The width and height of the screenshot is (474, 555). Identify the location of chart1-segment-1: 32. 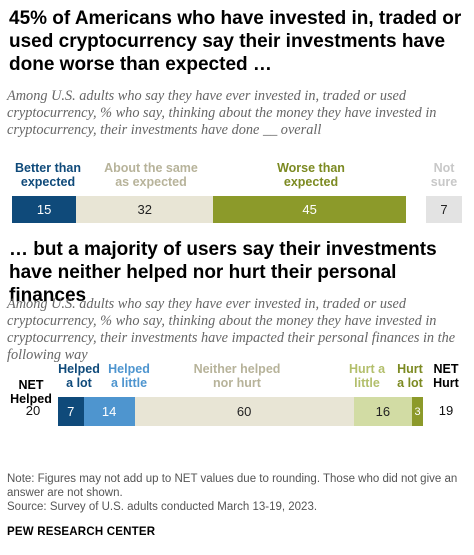
(145, 209).